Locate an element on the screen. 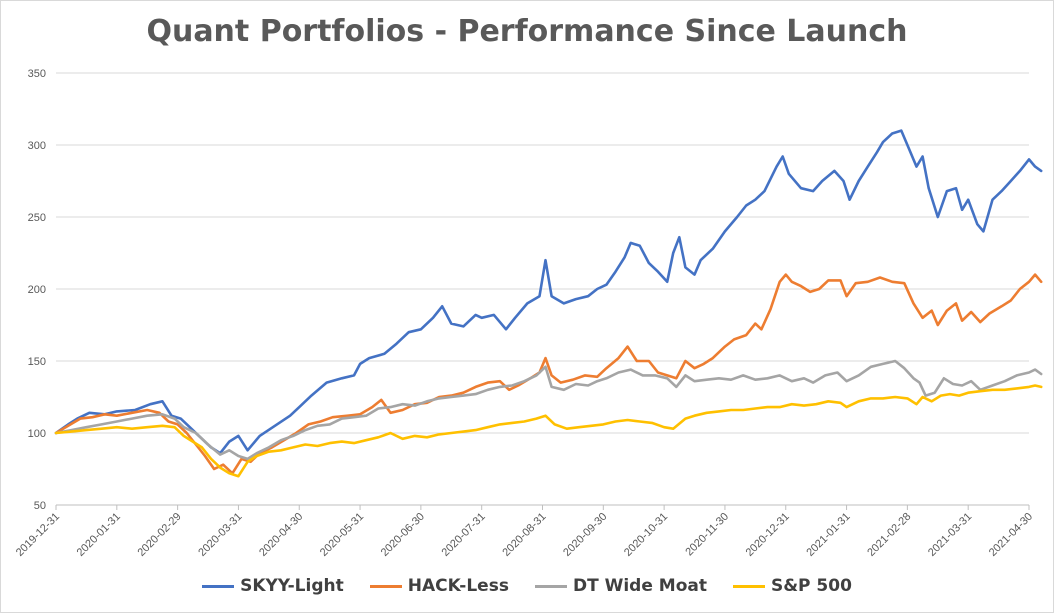 This screenshot has height=613, width=1054. y-tick-label: 350 is located at coordinates (37, 74).